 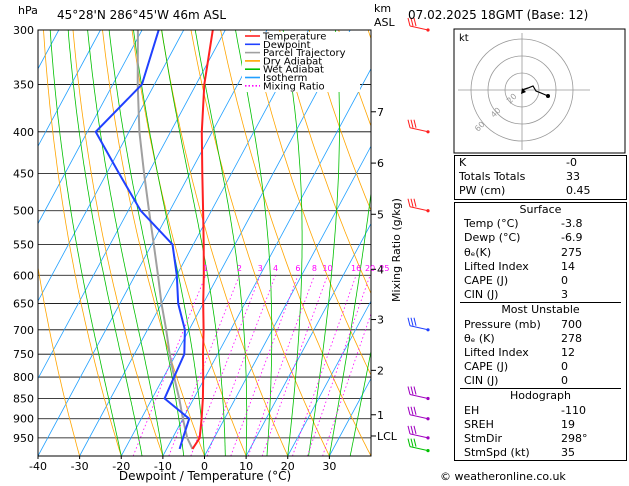 What do you see at coordinates (202, 240) in the screenshot?
I see `temperature-curve` at bounding box center [202, 240].